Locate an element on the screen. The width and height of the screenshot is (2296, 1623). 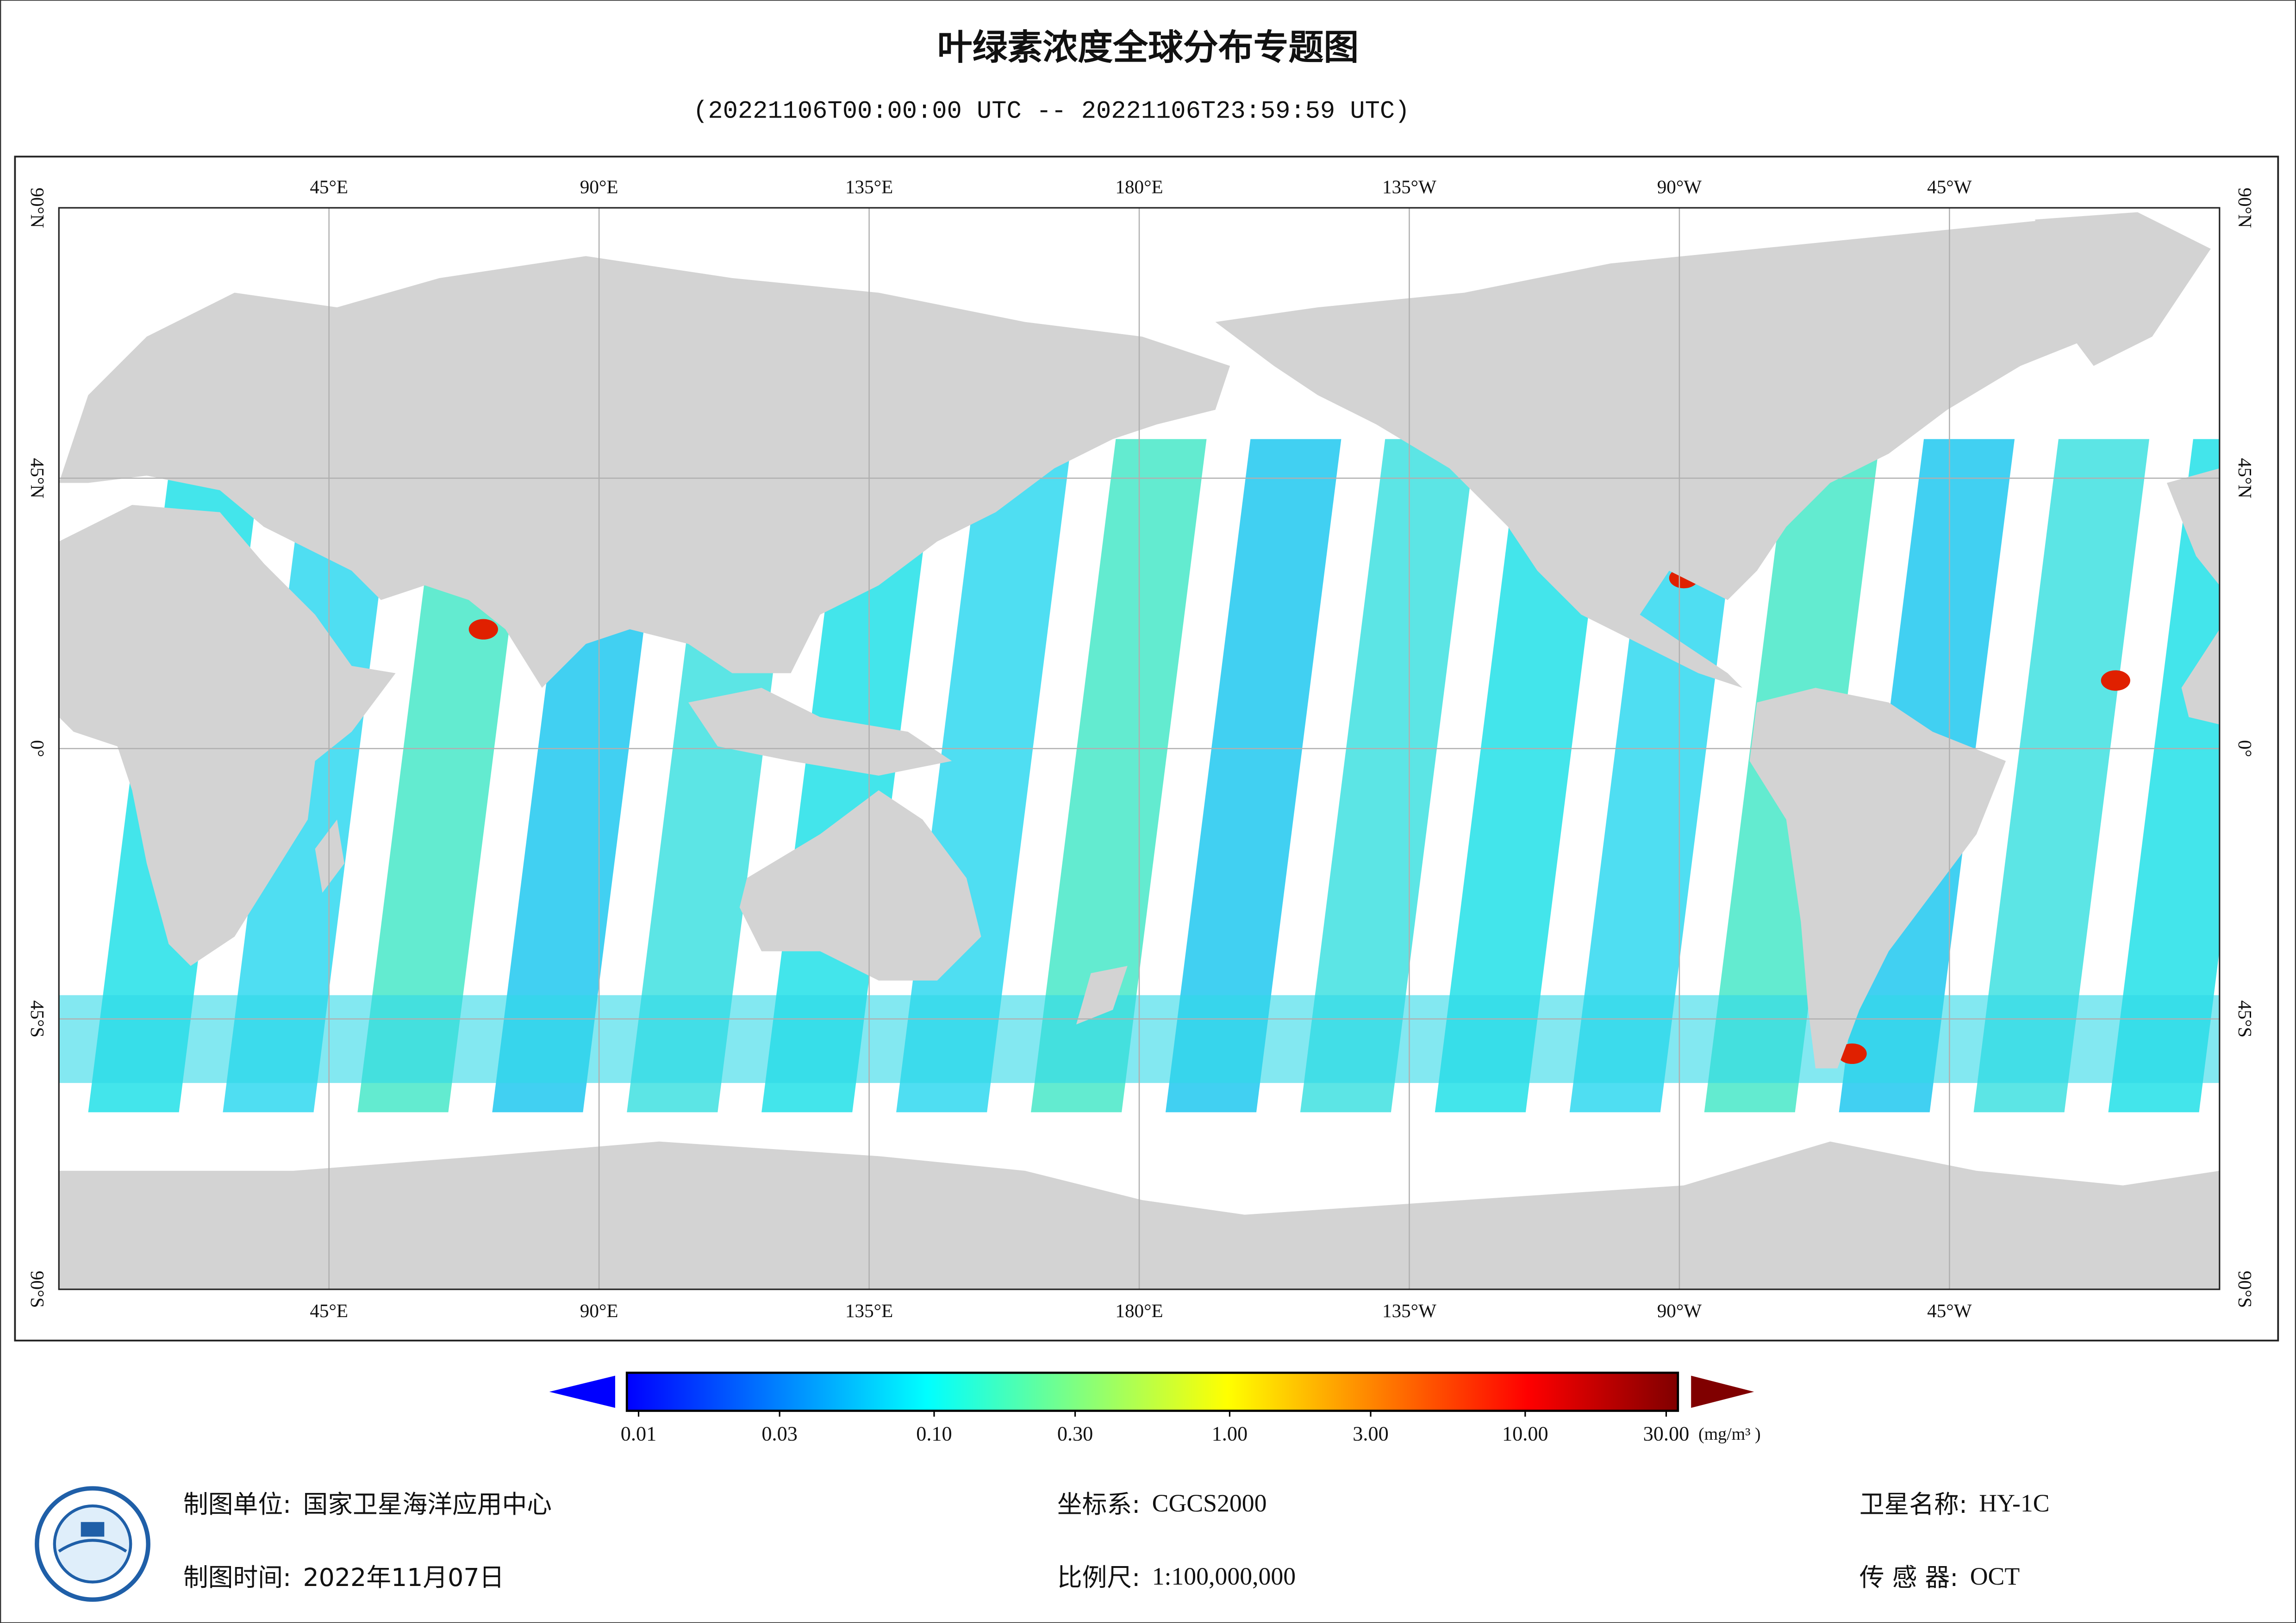
footer-item: 卫星名称: HY-1C is located at coordinates (1954, 1503).